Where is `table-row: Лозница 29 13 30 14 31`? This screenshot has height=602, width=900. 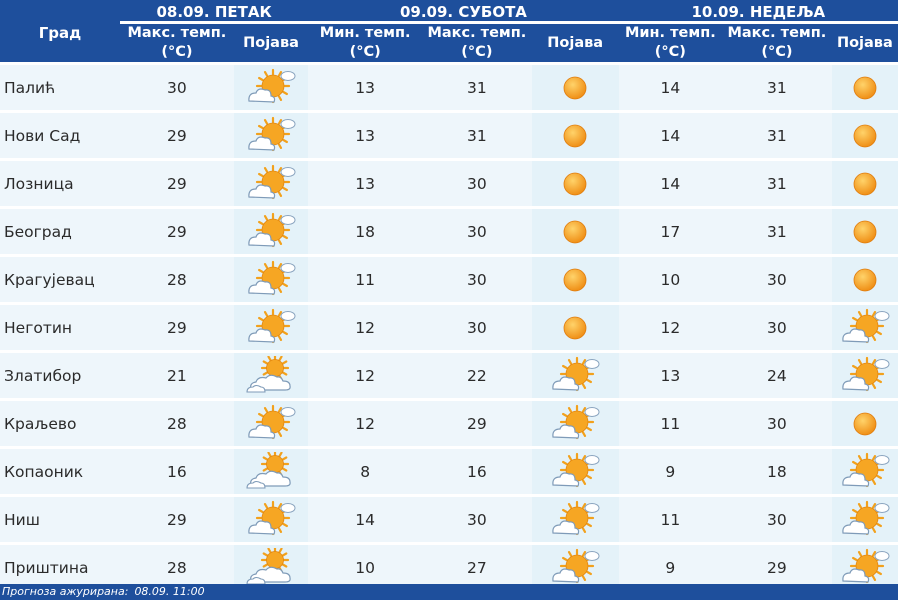 table-row: Лозница 29 13 30 14 31 is located at coordinates (449, 183).